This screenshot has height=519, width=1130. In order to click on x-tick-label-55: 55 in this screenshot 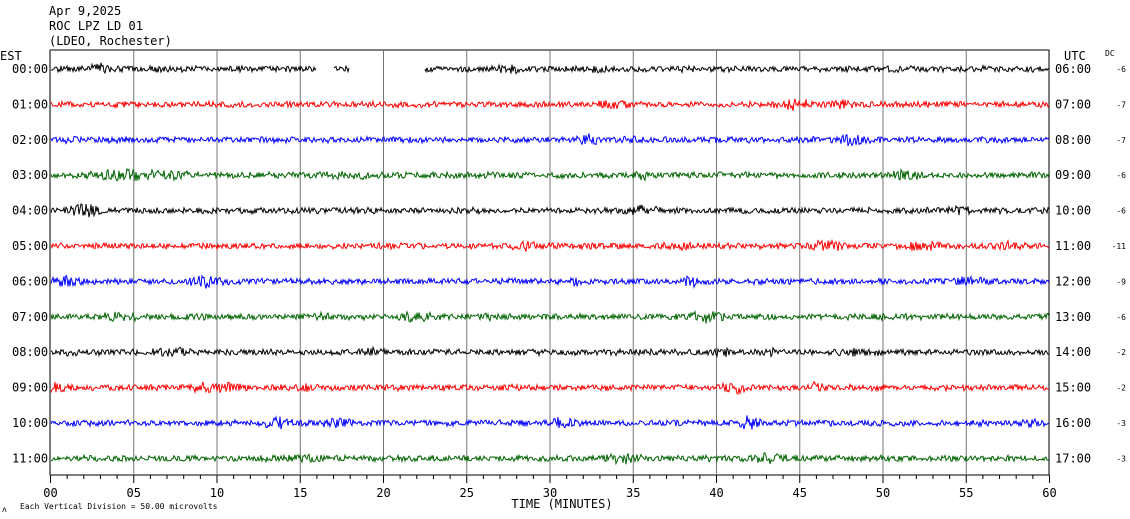, I will do `click(966, 493)`.